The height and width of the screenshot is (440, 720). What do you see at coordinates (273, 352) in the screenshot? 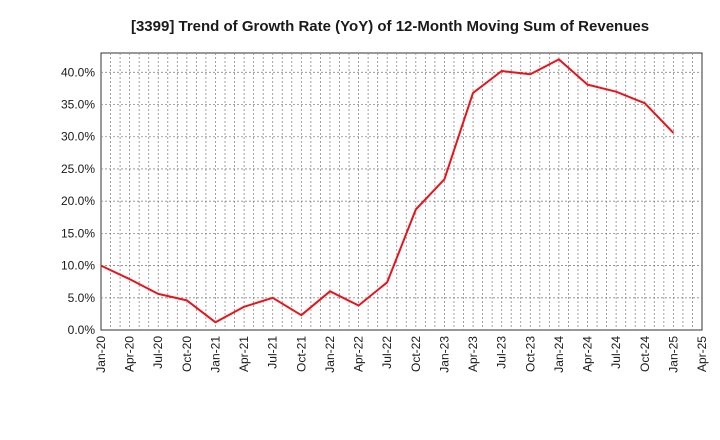
I see `x-tick-label: Jul-21` at bounding box center [273, 352].